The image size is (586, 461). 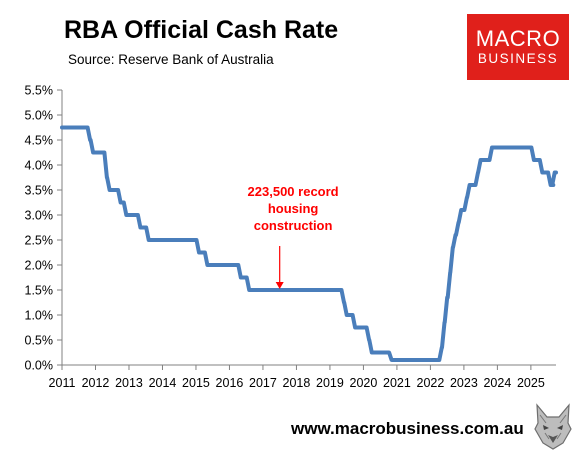 I want to click on x-tick-label: 2024, so click(x=497, y=383).